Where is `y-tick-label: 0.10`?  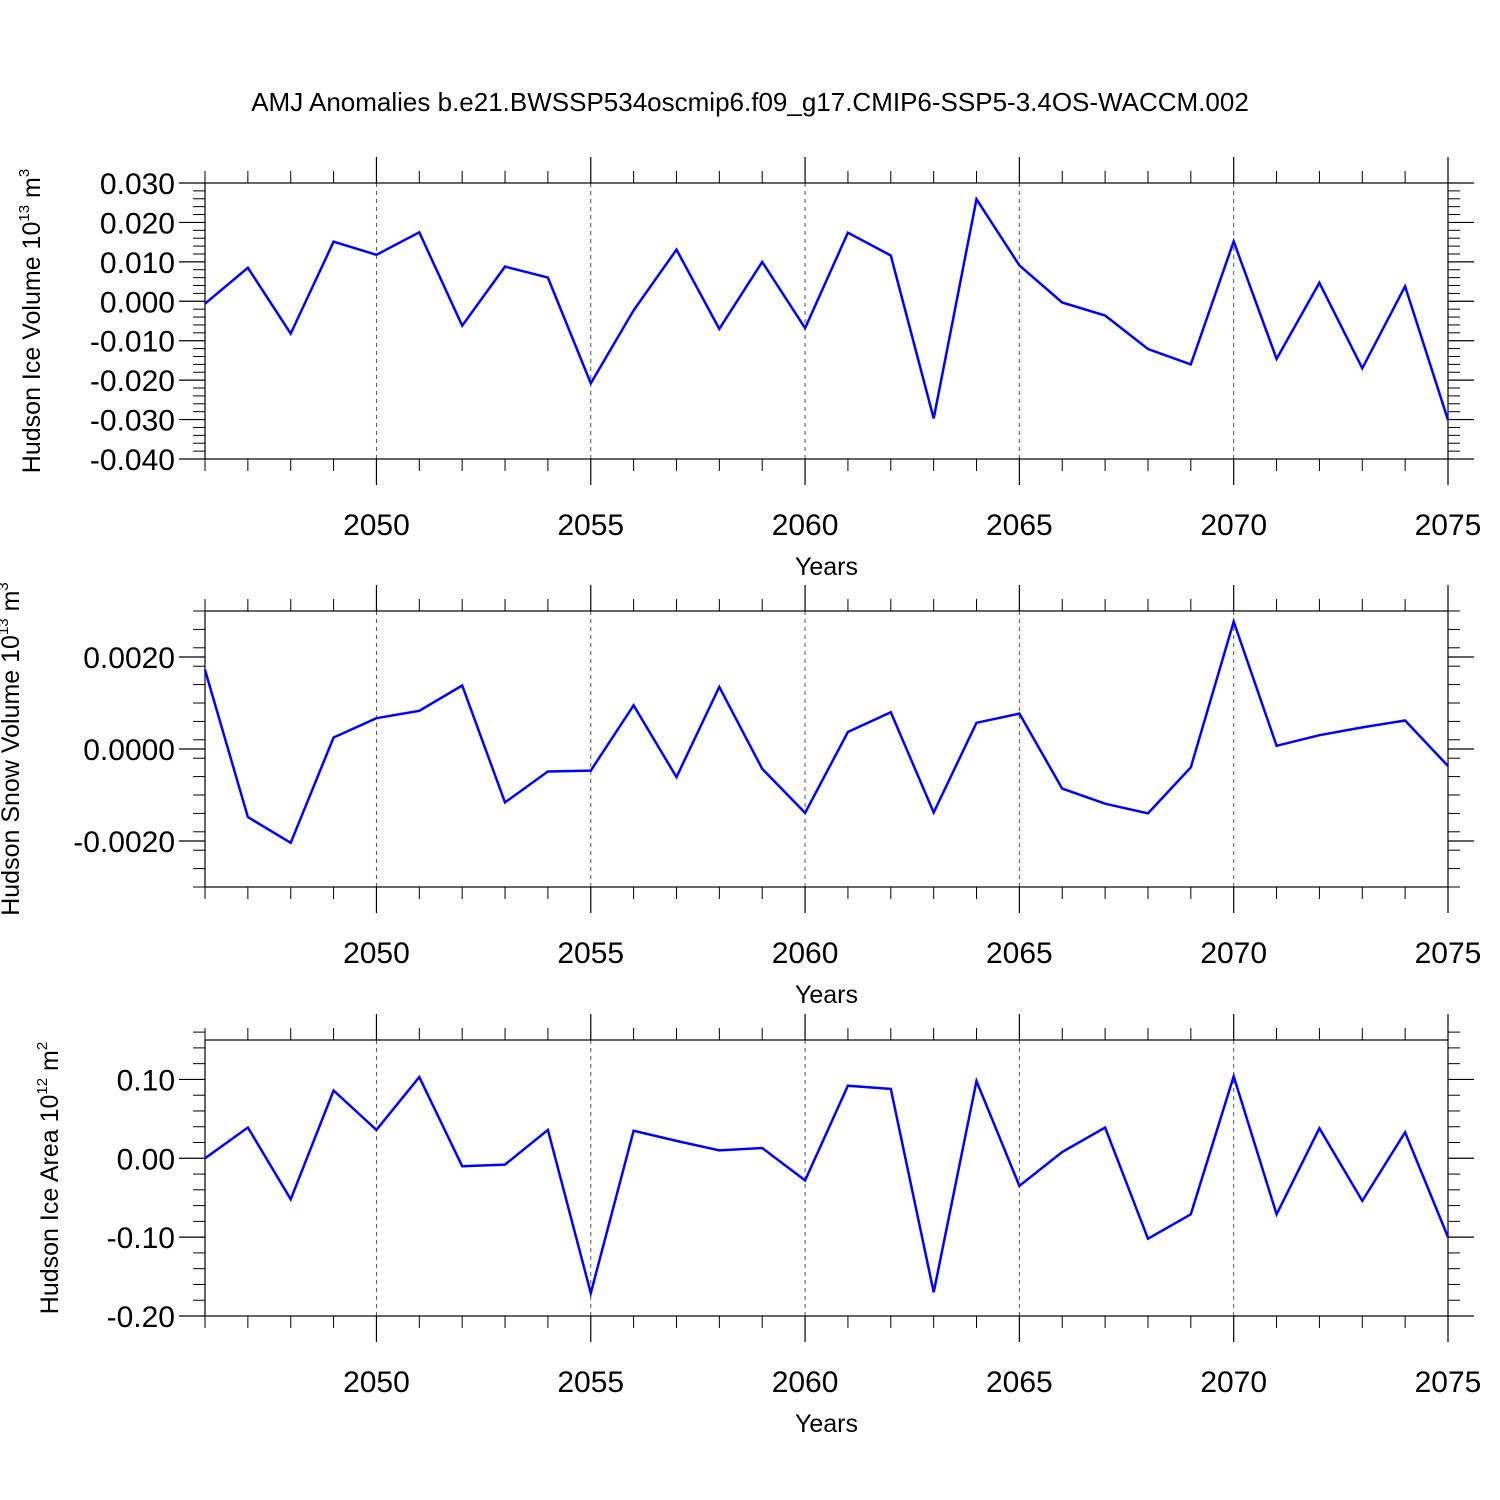
y-tick-label: 0.10 is located at coordinates (146, 1080).